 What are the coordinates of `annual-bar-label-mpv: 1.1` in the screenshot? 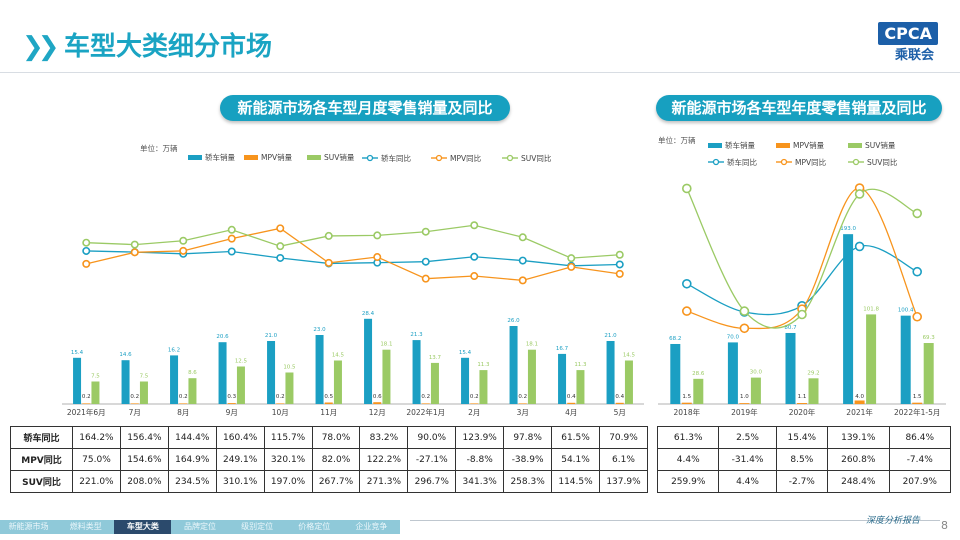 It's located at (802, 397).